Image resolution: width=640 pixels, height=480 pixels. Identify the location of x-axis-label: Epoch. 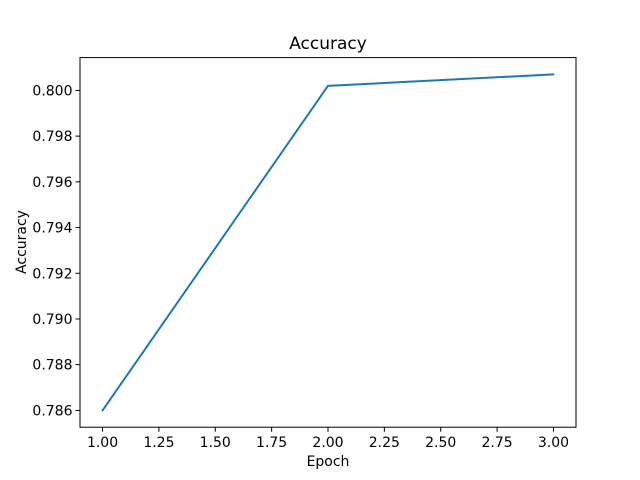
(328, 462).